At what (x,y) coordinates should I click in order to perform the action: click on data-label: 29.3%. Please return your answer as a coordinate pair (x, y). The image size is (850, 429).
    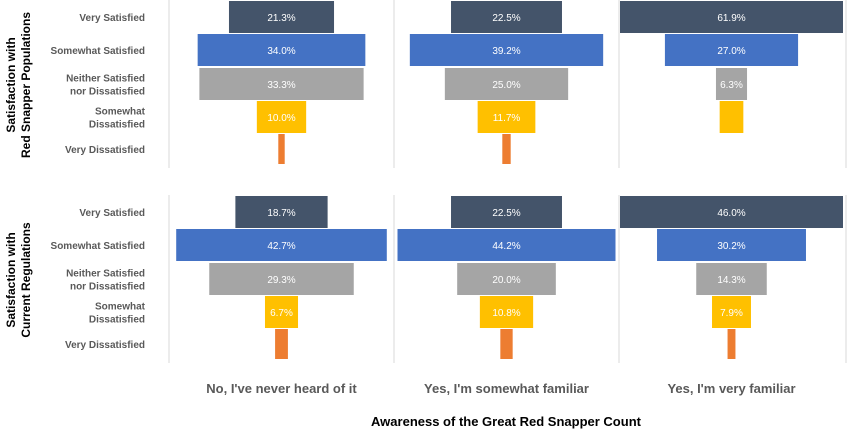
    Looking at the image, I should click on (281, 280).